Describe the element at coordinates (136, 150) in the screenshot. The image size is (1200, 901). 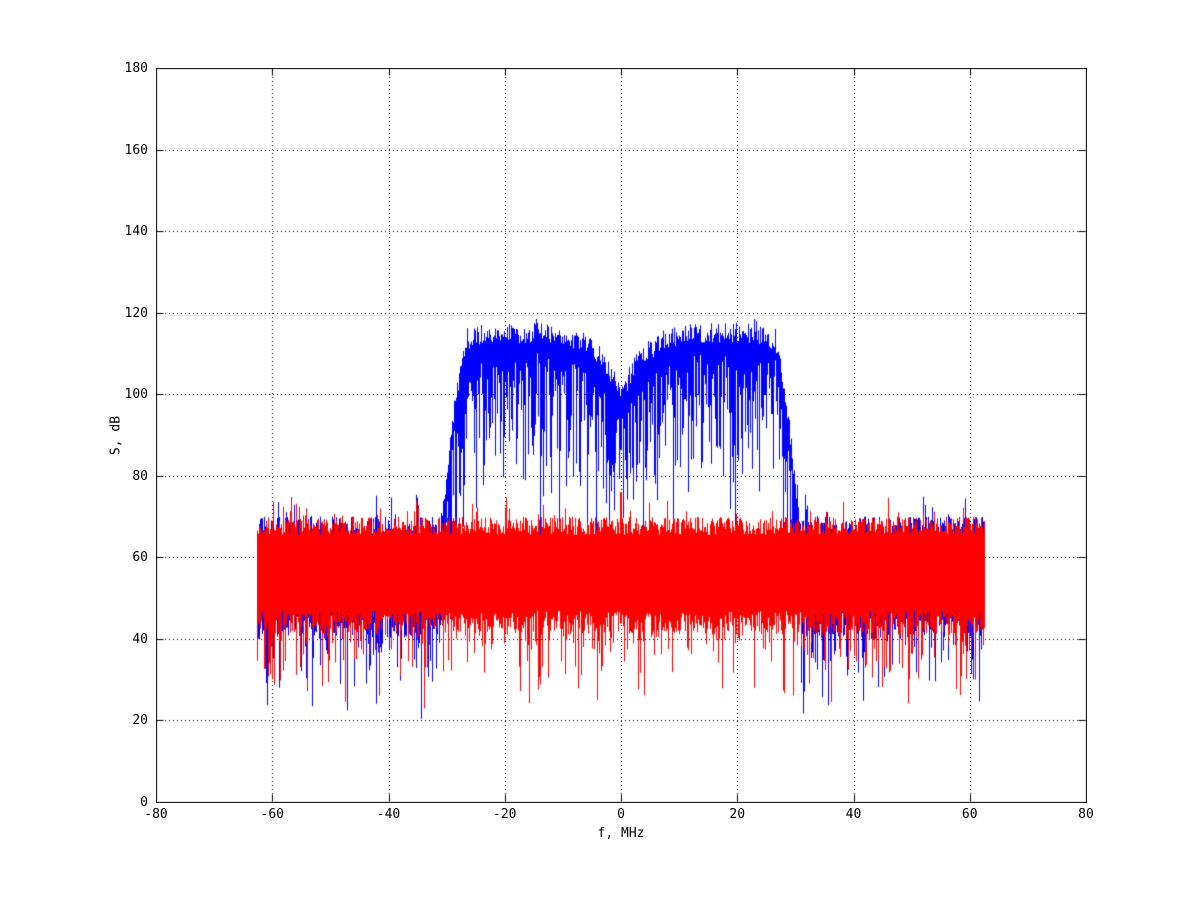
I see `y-tick-label: 160` at that location.